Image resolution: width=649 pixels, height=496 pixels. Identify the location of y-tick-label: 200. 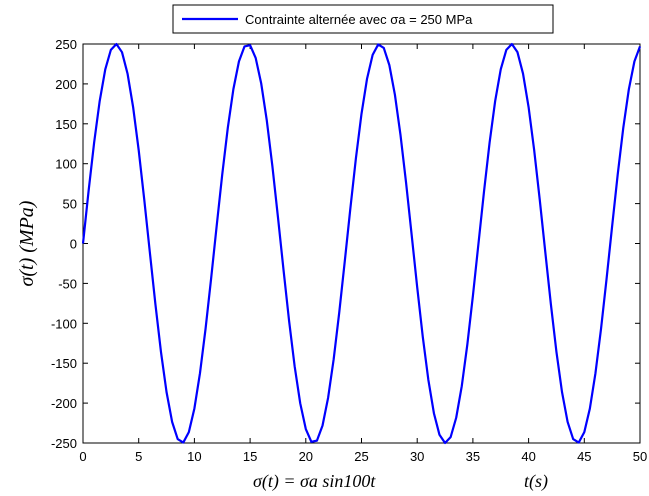
(66, 84).